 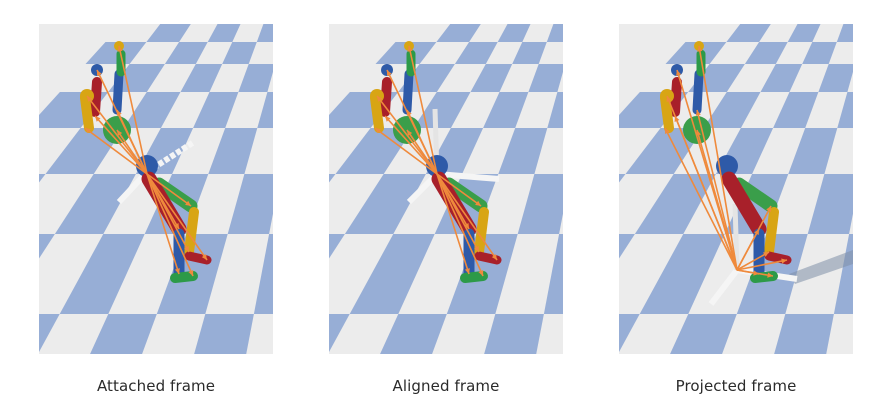 I want to click on left-forearm, so click(x=87, y=113).